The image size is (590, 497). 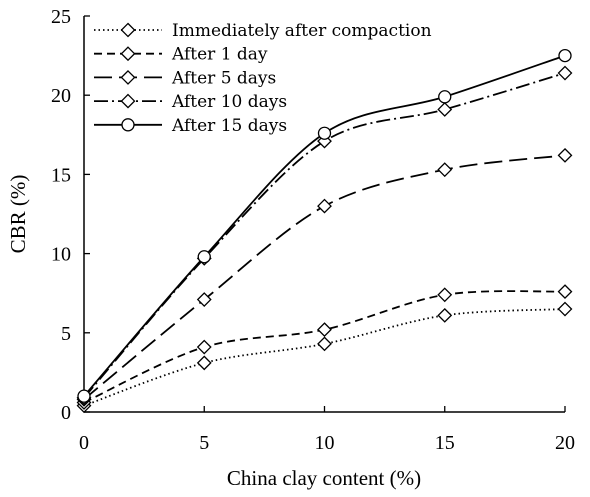 What do you see at coordinates (565, 443) in the screenshot?
I see `x-tick-label: 20` at bounding box center [565, 443].